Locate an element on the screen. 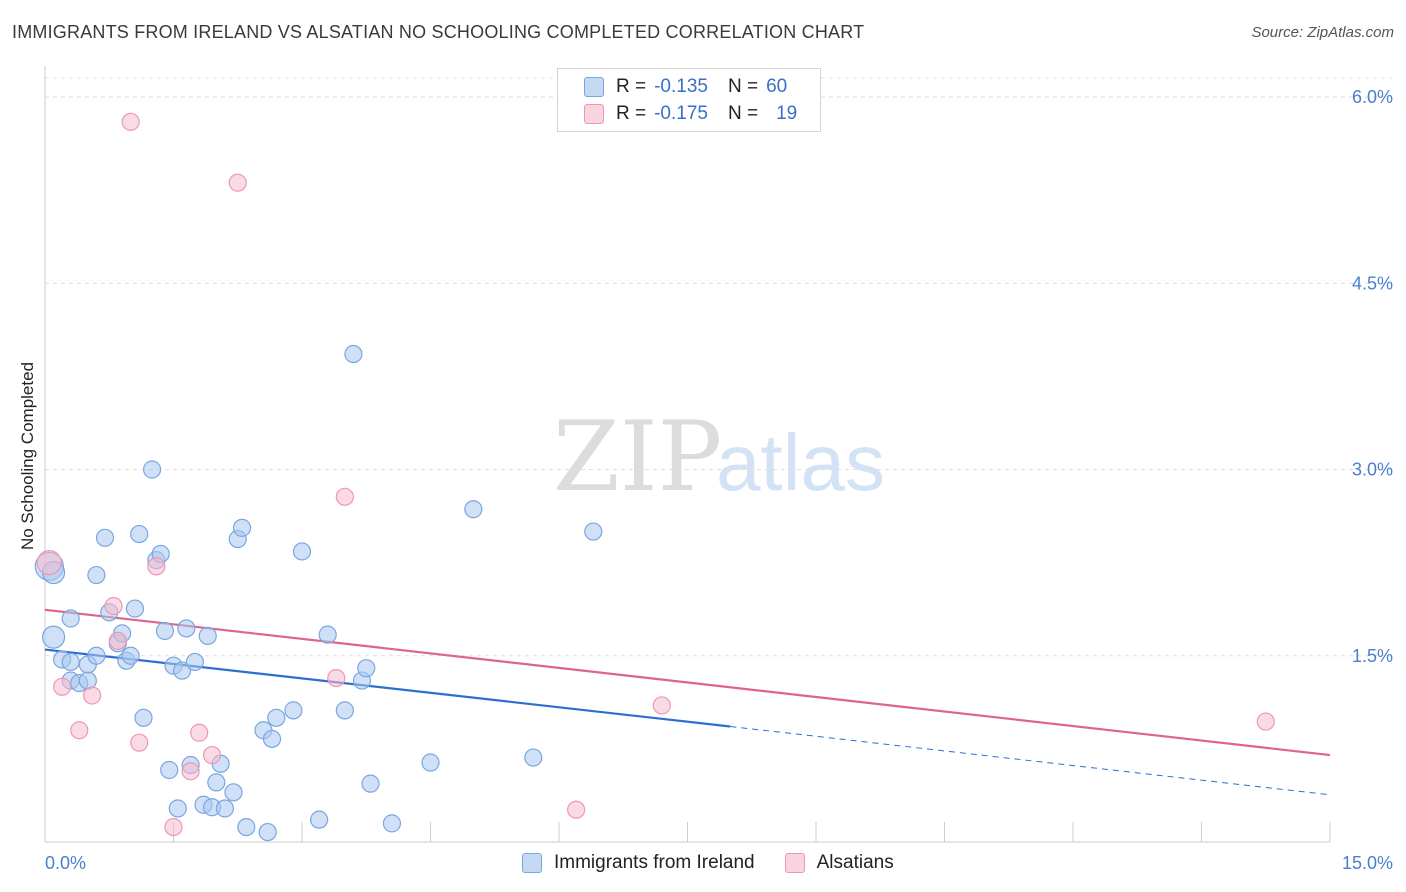 This screenshot has width=1406, height=892. correlation-legend: R = -0.135 N = 60 R = -0.175 N = 19 is located at coordinates (689, 100).